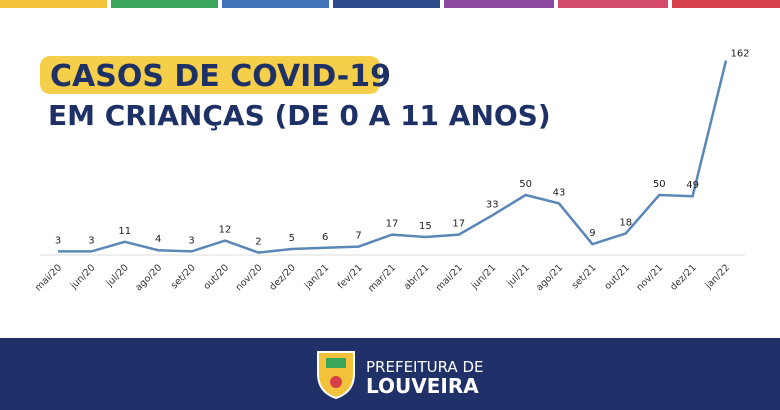 This screenshot has height=410, width=780. What do you see at coordinates (617, 277) in the screenshot?
I see `x-tick-label: out/21` at bounding box center [617, 277].